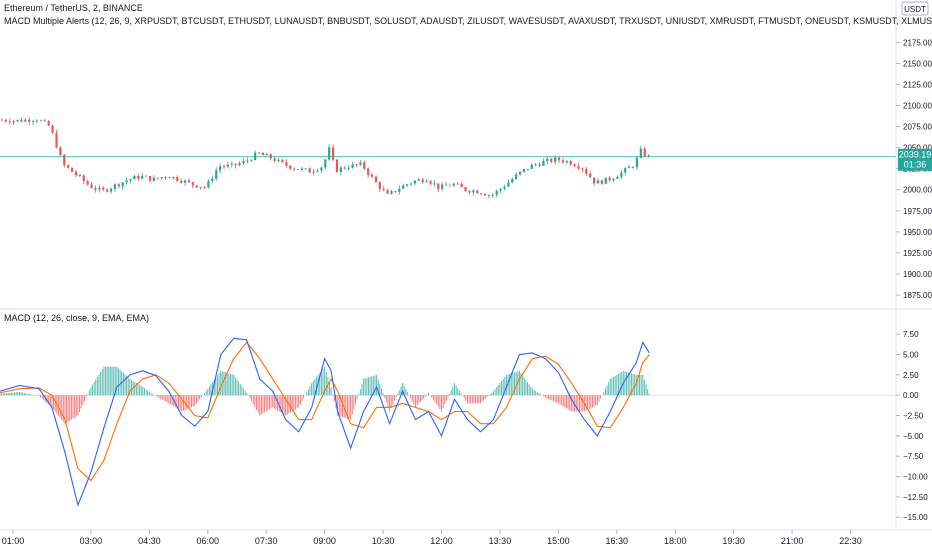 This screenshot has height=550, width=932. Describe the element at coordinates (917, 63) in the screenshot. I see `price-tick-label: 2150.00` at that location.